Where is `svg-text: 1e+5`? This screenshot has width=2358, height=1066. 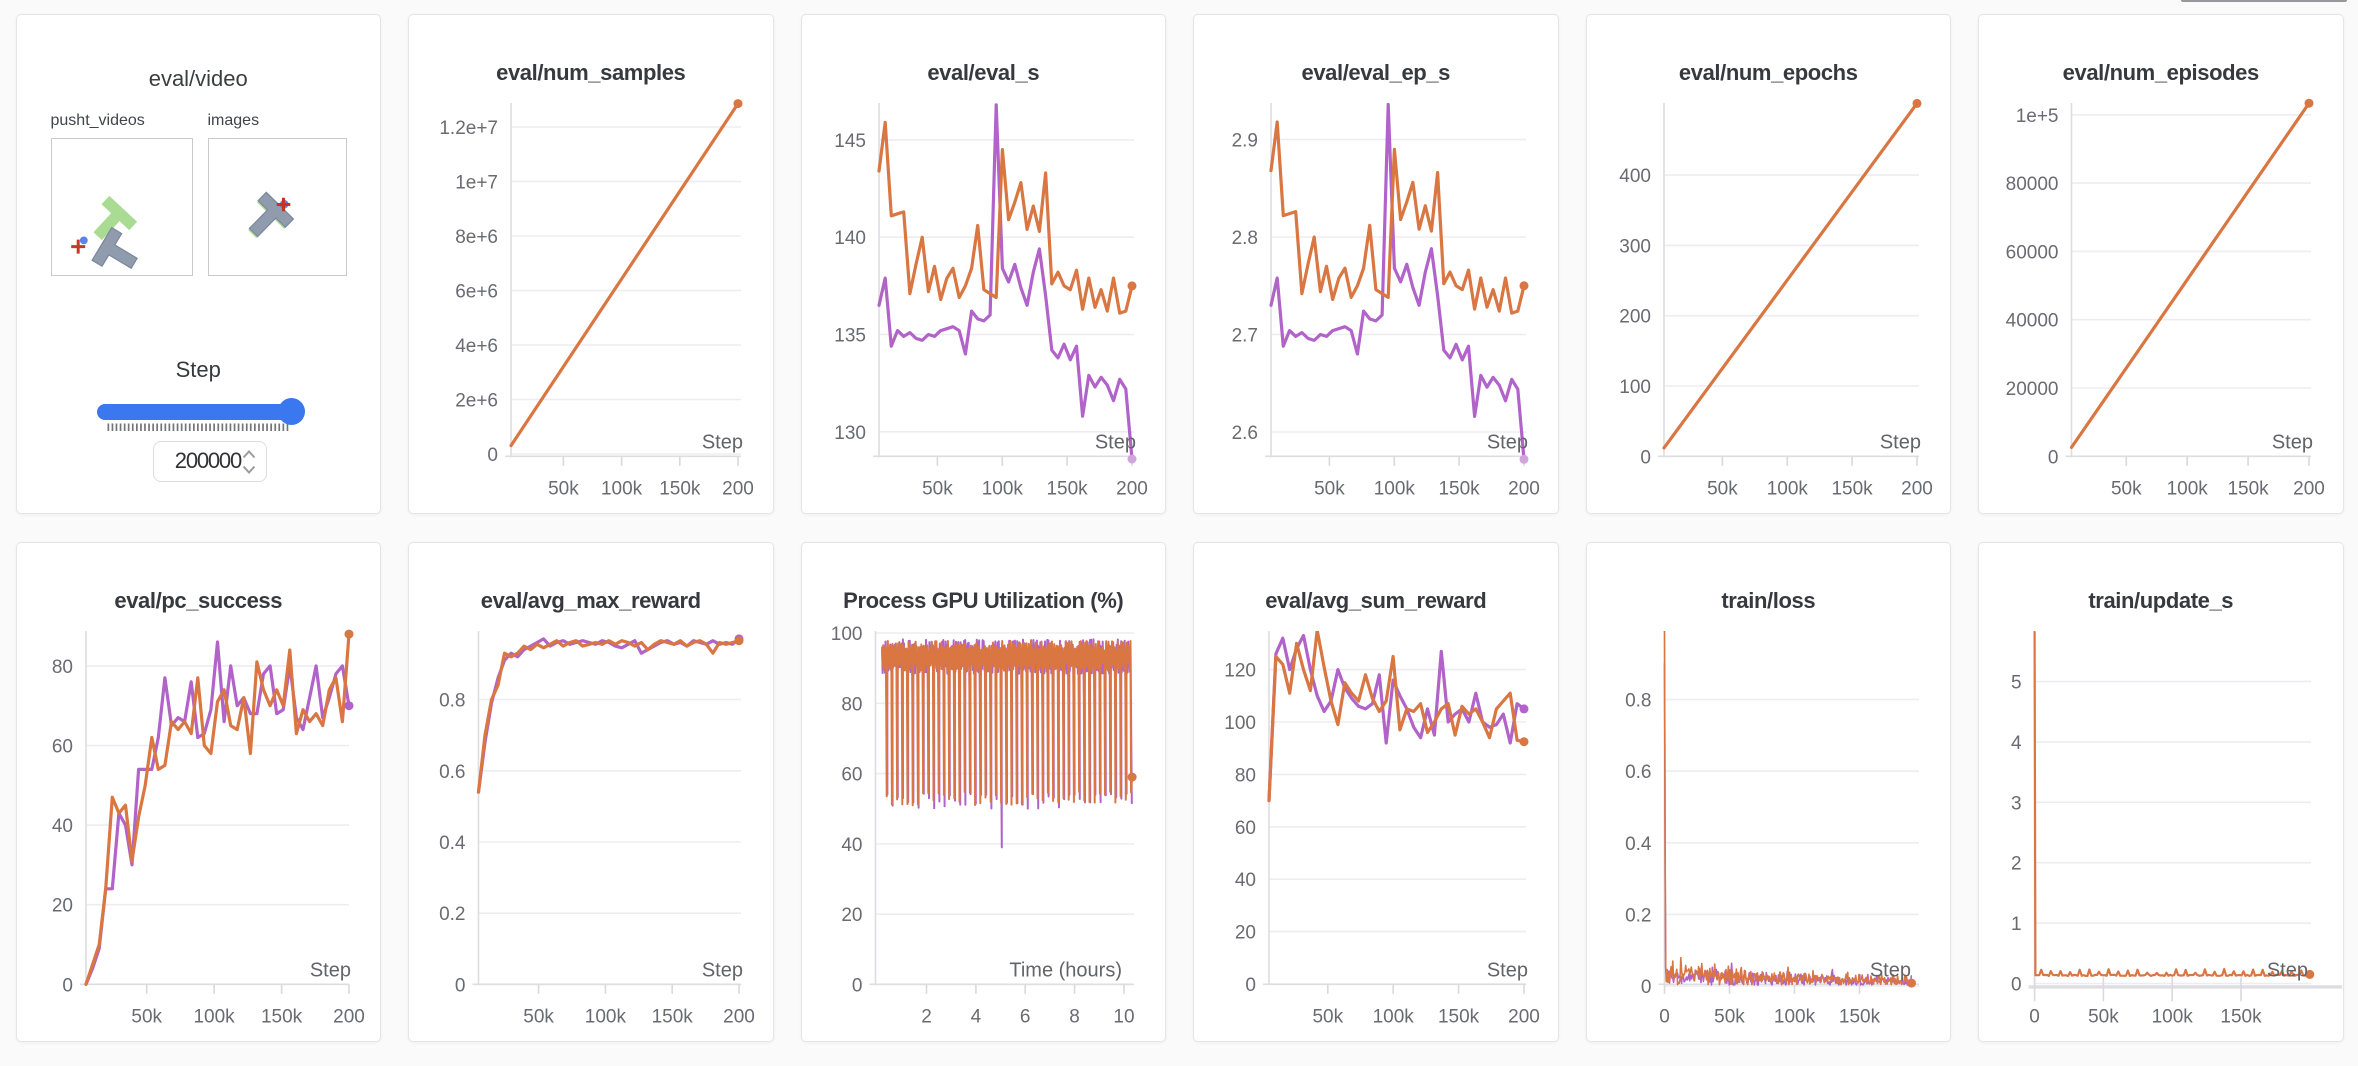
svg-text: 1e+5 is located at coordinates (2037, 116).